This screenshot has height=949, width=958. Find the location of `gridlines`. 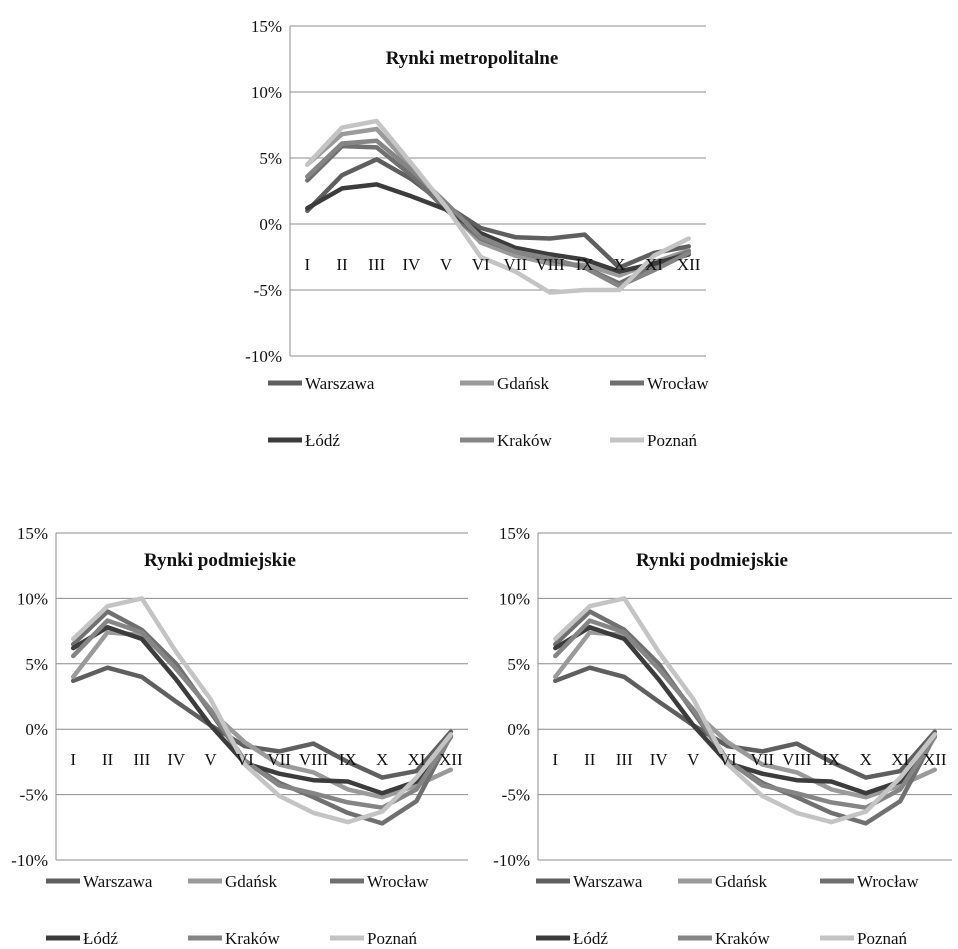

gridlines is located at coordinates (261, 696).